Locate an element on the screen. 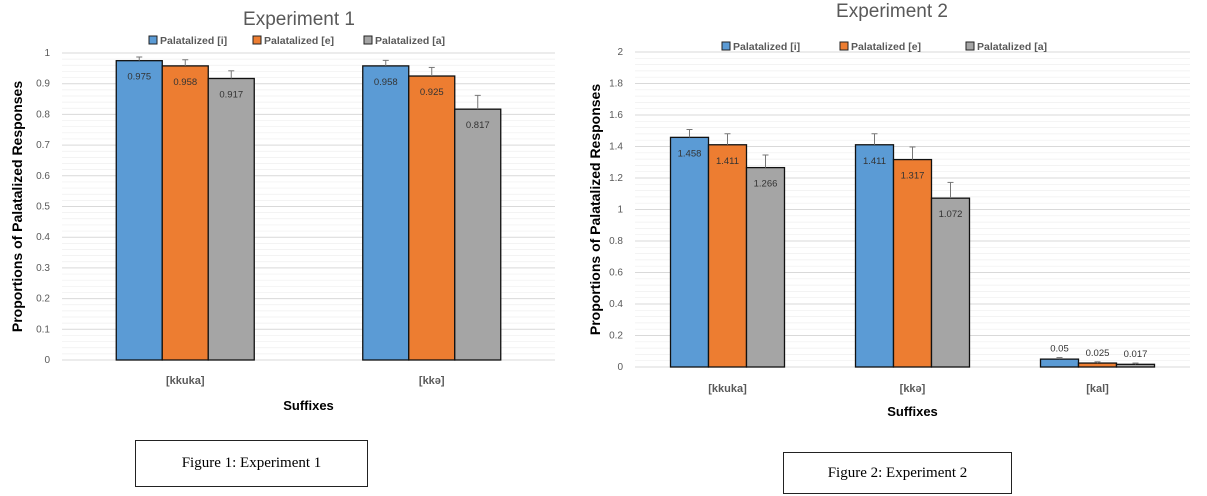 The height and width of the screenshot is (496, 1207). data-label: 0.925 is located at coordinates (432, 92).